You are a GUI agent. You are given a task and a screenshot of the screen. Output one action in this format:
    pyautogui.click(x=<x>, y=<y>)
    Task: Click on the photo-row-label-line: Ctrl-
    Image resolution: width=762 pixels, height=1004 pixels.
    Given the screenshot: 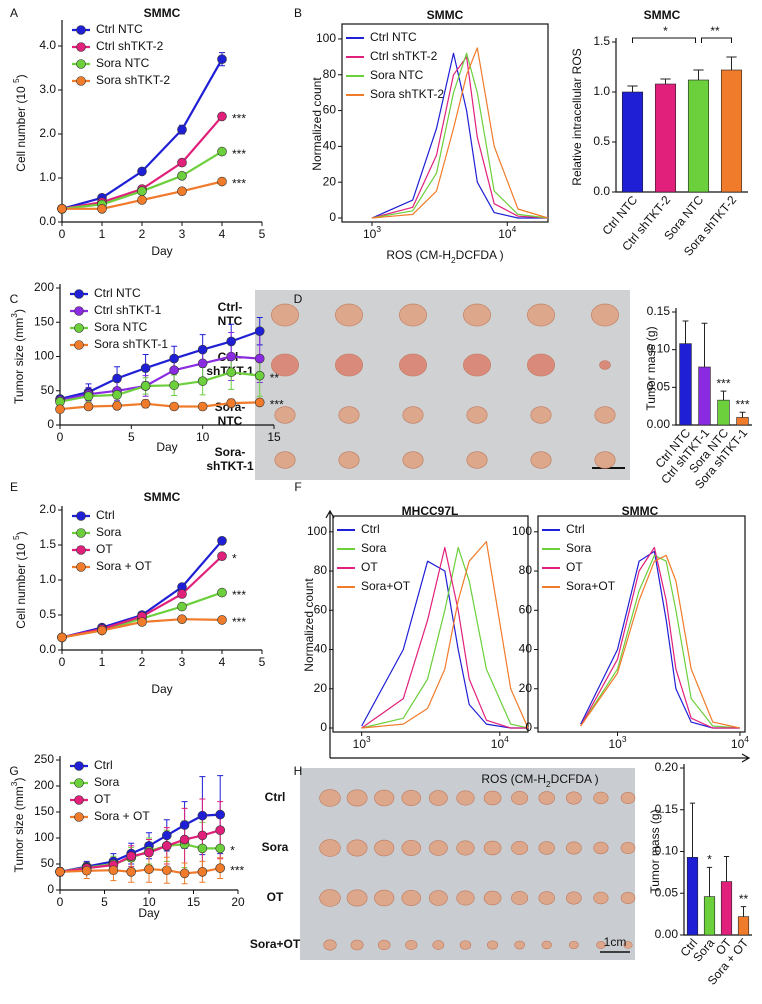 What is the action you would take?
    pyautogui.click(x=230, y=307)
    